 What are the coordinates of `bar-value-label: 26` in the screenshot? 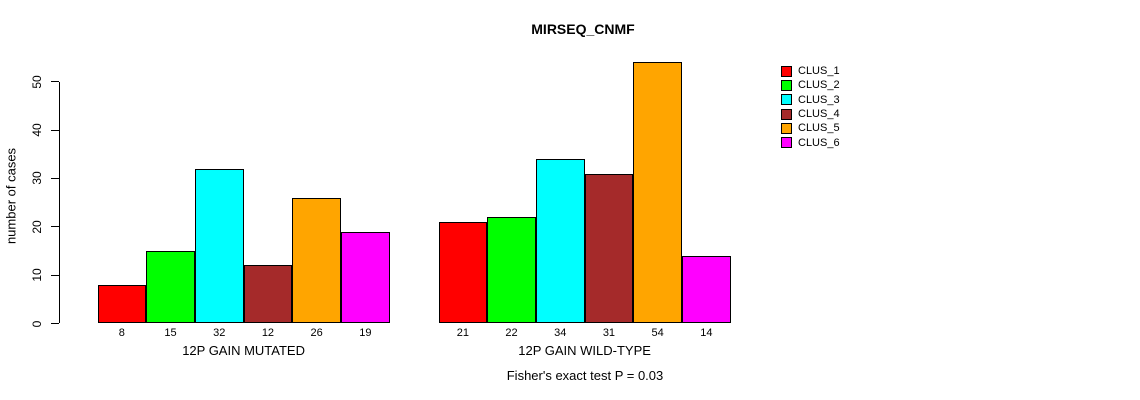 It's located at (316, 332).